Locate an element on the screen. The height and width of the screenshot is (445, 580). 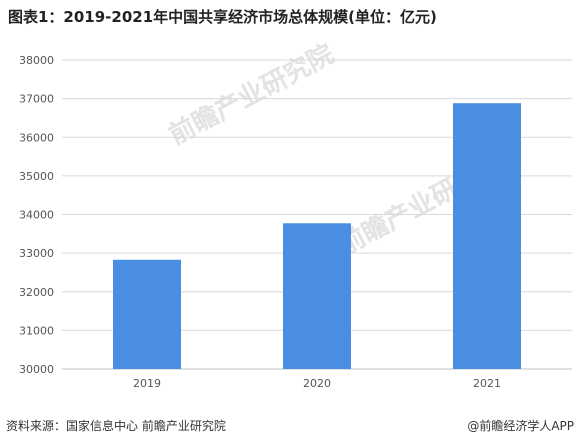
x-tick-label: 2021 is located at coordinates (487, 383).